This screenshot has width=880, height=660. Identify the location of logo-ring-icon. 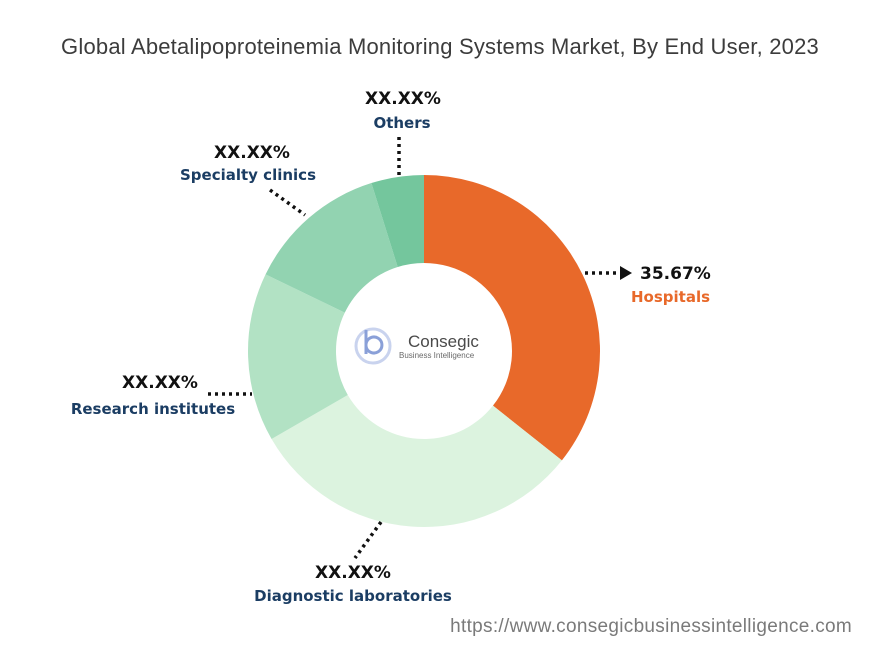
(373, 346).